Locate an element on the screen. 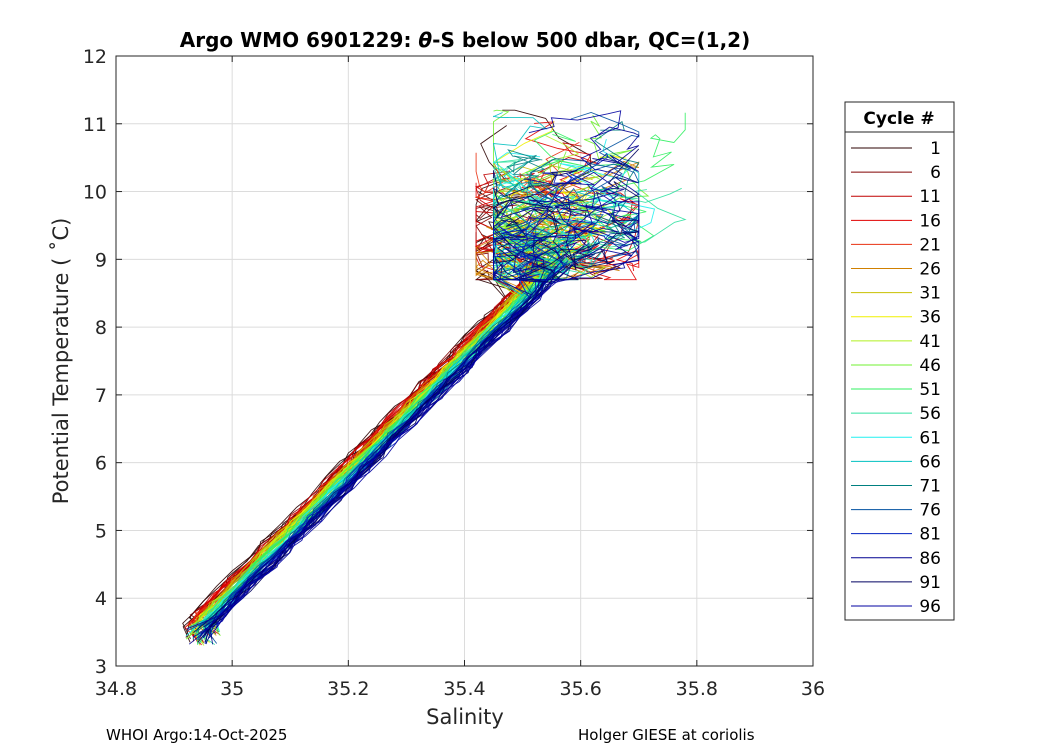 This screenshot has width=1050, height=750. legend-label: 71 is located at coordinates (930, 486).